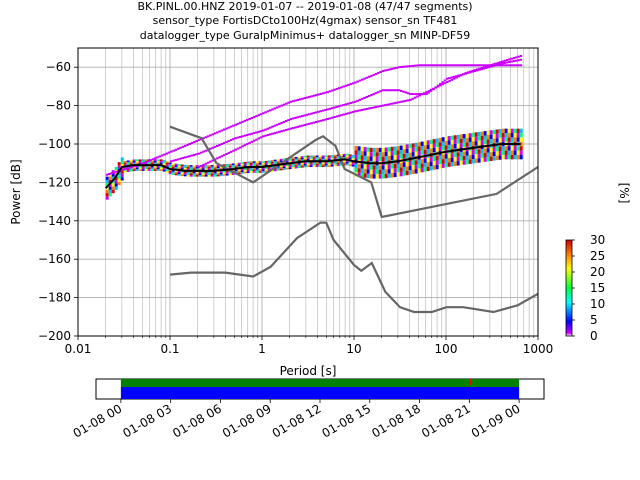  What do you see at coordinates (446, 349) in the screenshot?
I see `x-tick-label: 100` at bounding box center [446, 349].